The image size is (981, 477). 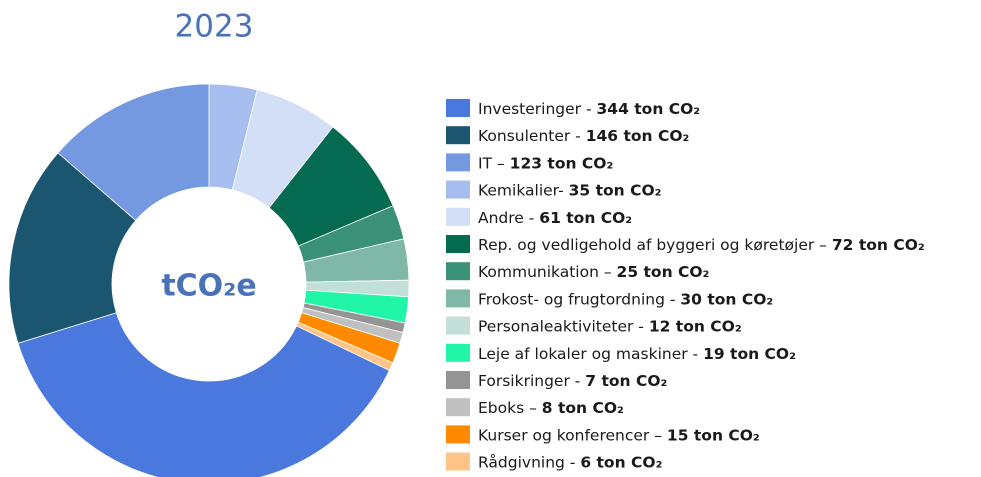 I want to click on legend-value: 30 ton CO₂, so click(x=726, y=299).